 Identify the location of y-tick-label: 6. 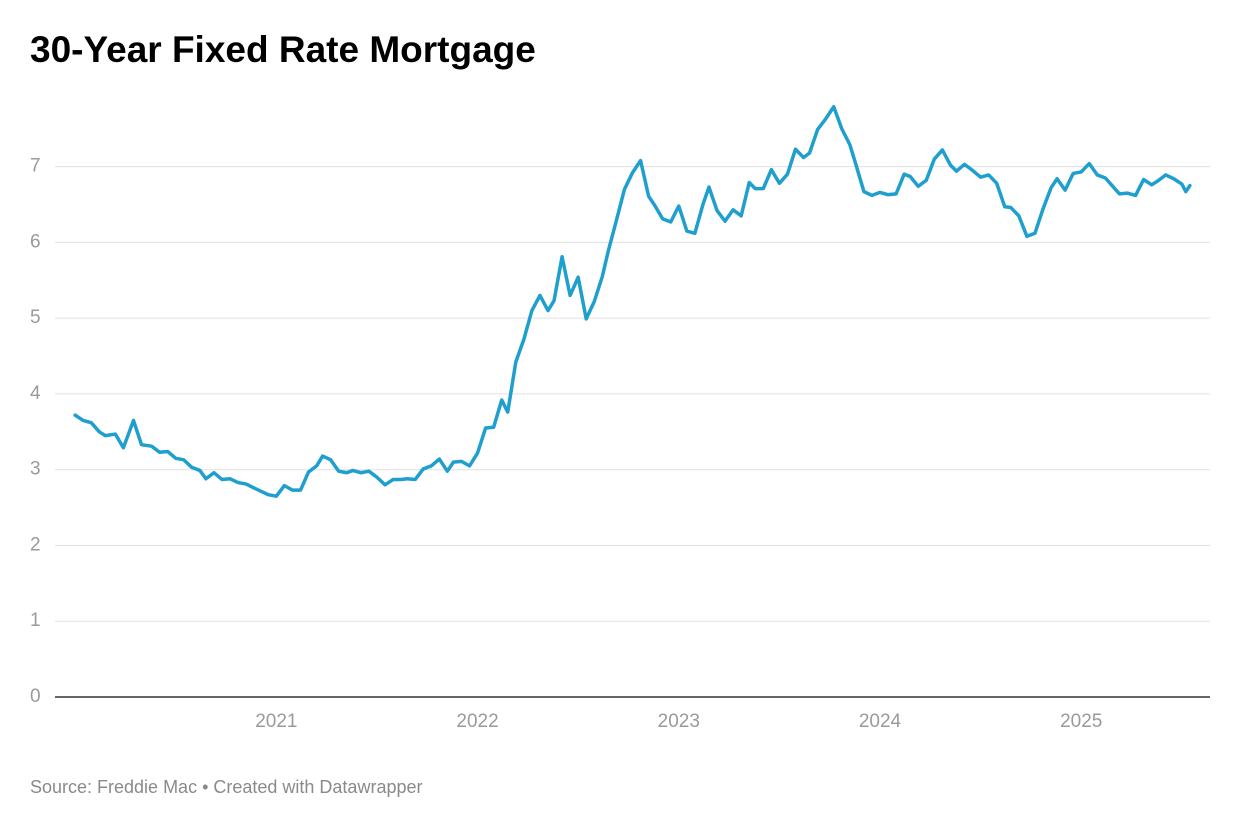
(35, 241).